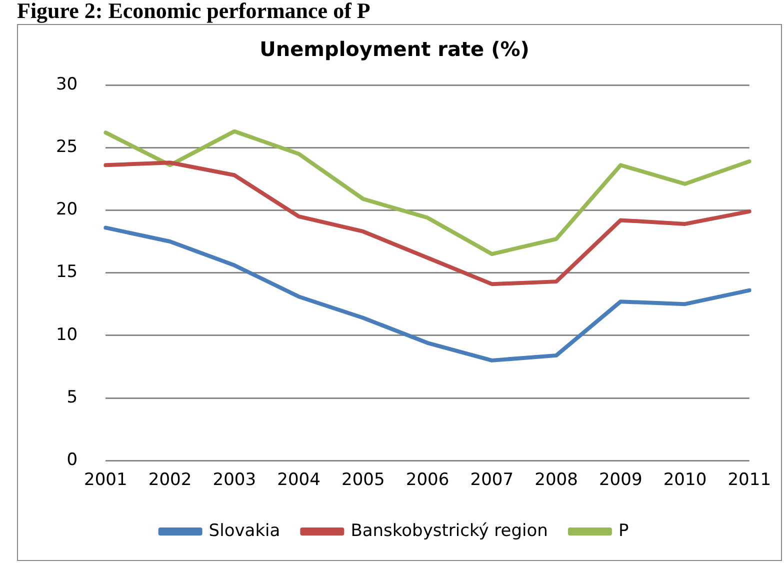 This screenshot has height=563, width=784. Describe the element at coordinates (244, 530) in the screenshot. I see `legend-label: Slovakia` at that location.